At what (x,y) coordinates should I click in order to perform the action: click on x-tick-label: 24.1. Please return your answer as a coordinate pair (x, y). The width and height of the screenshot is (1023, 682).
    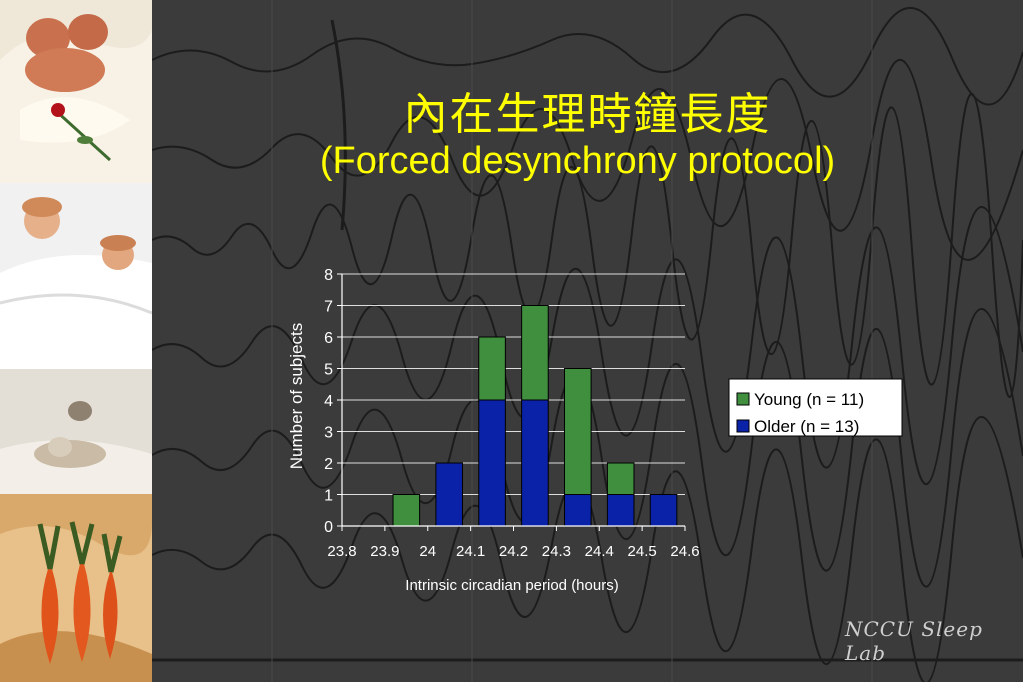
    Looking at the image, I should click on (470, 551).